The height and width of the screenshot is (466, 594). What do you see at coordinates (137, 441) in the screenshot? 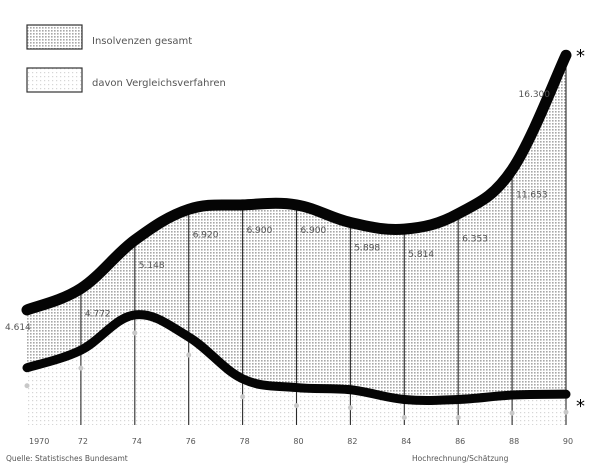
I see `x-tick-label: 74` at bounding box center [137, 441].